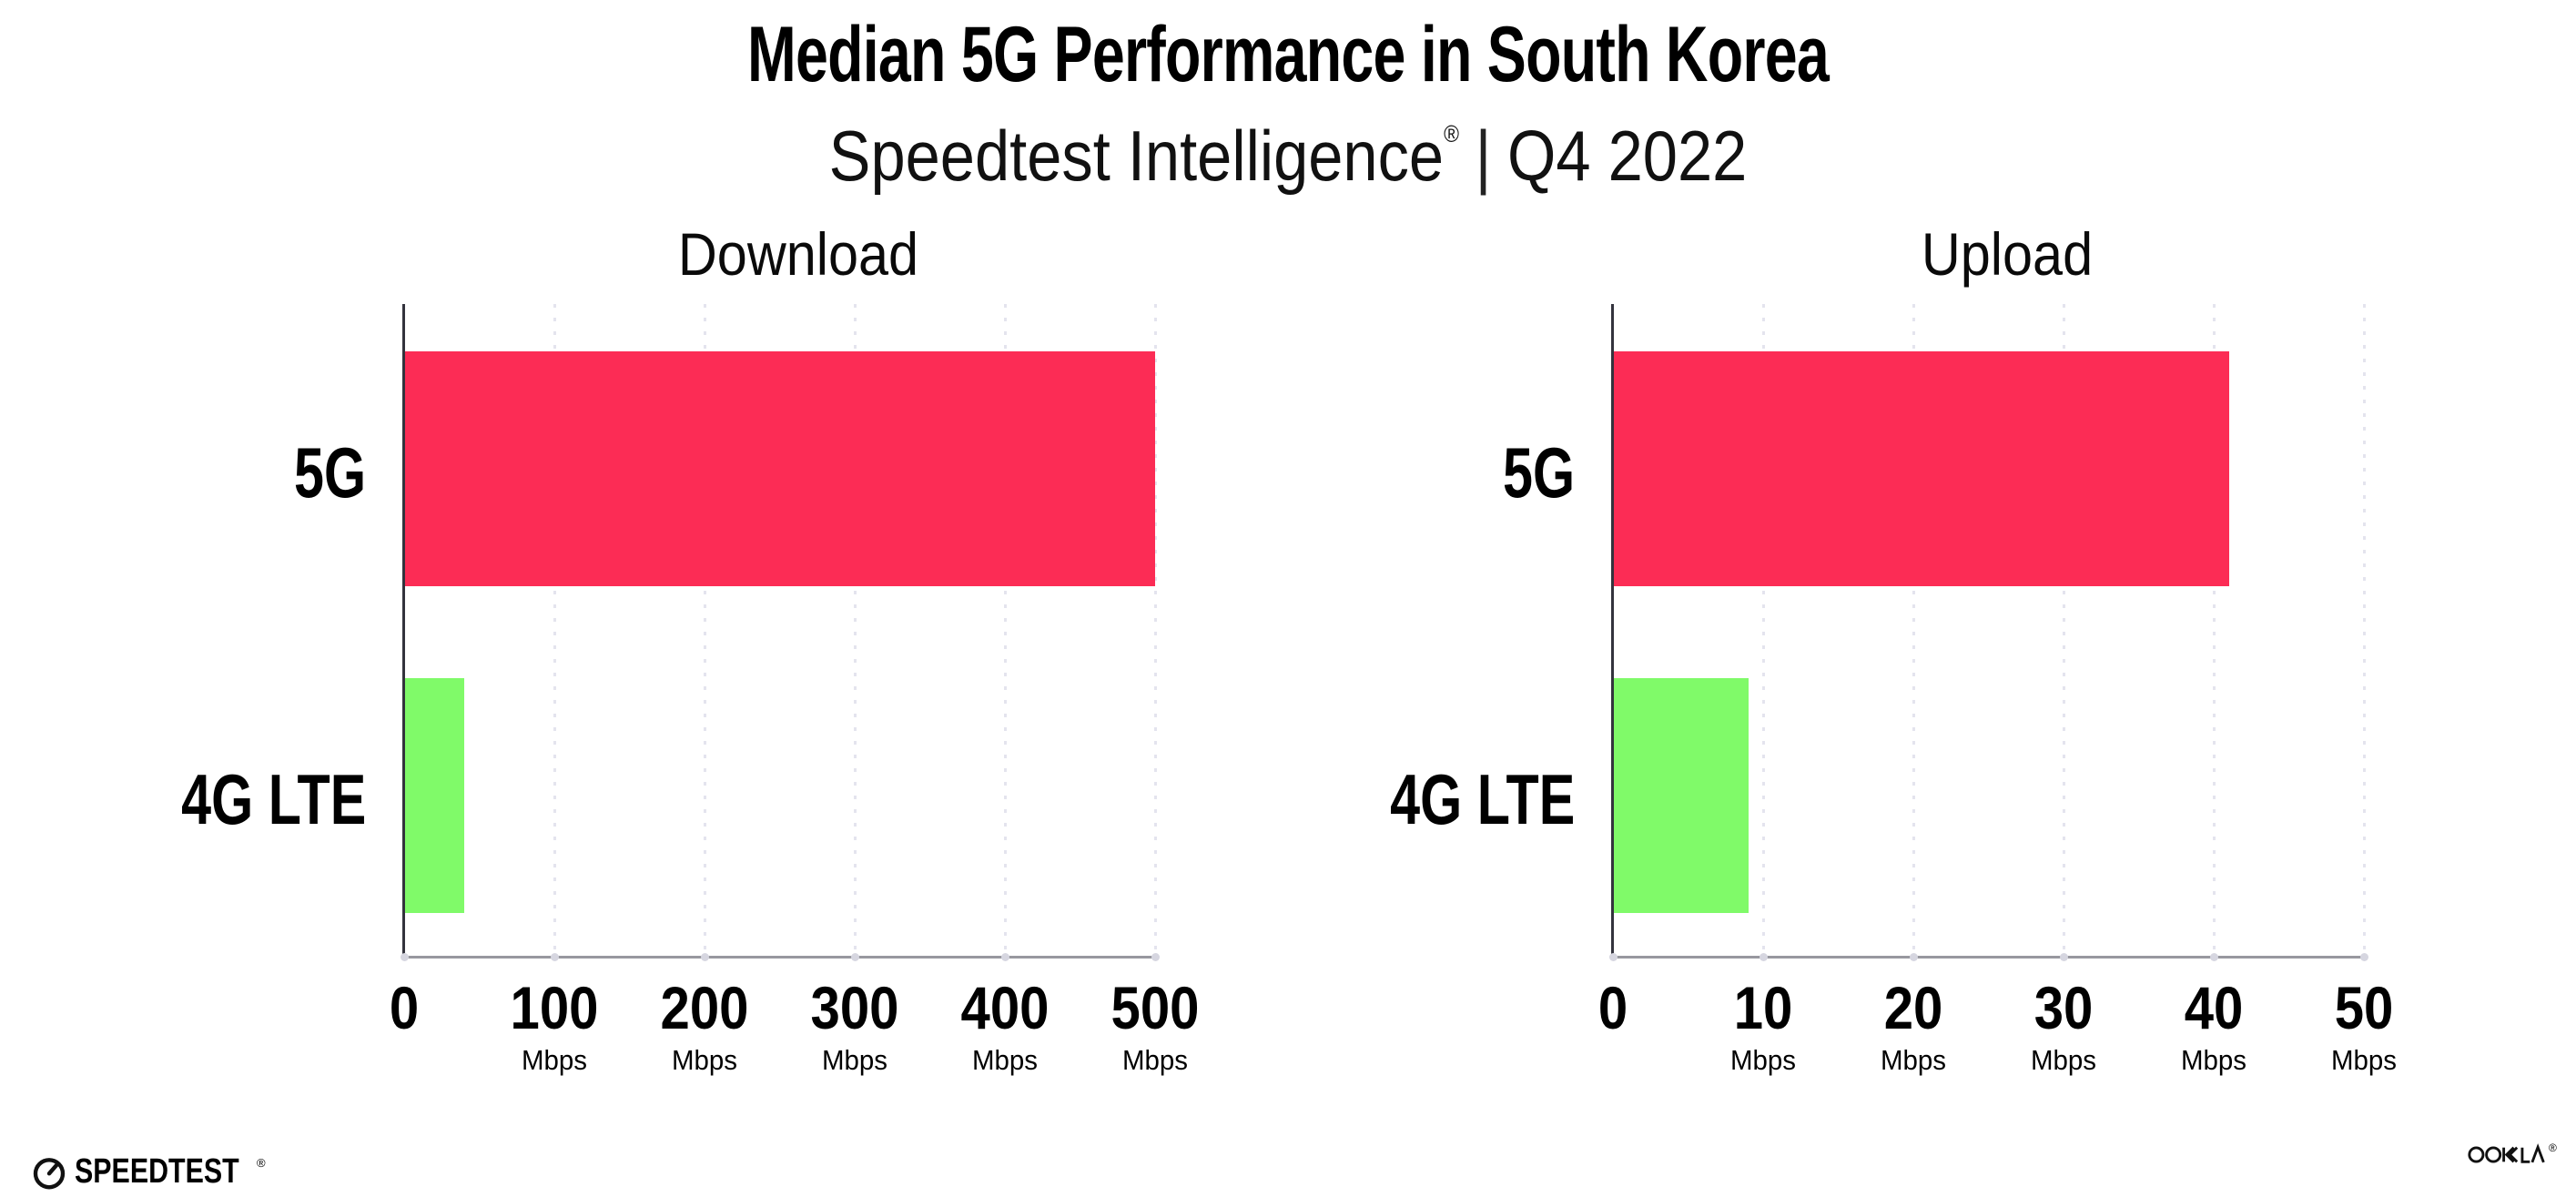 This screenshot has height=1197, width=2576. What do you see at coordinates (2063, 1008) in the screenshot?
I see `x-tick-label-30-upload: 30` at bounding box center [2063, 1008].